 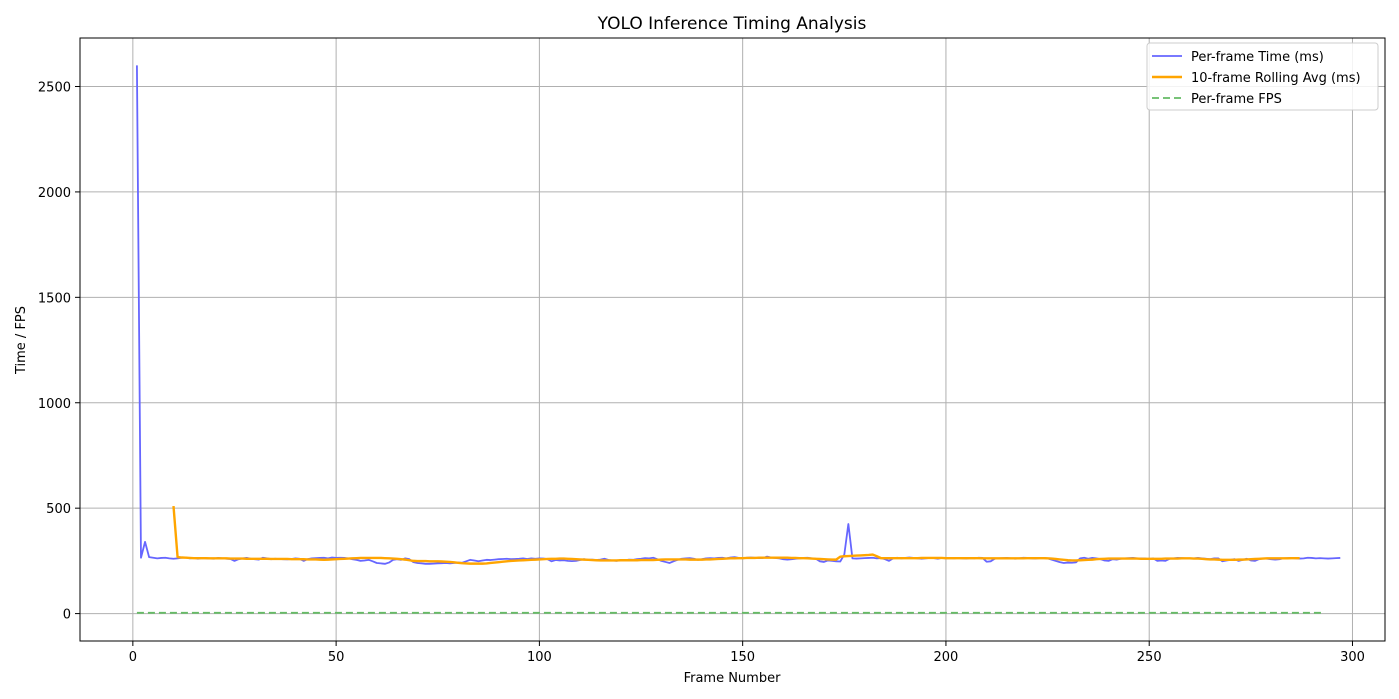 I want to click on x-tick-label: 300, so click(x=1352, y=657).